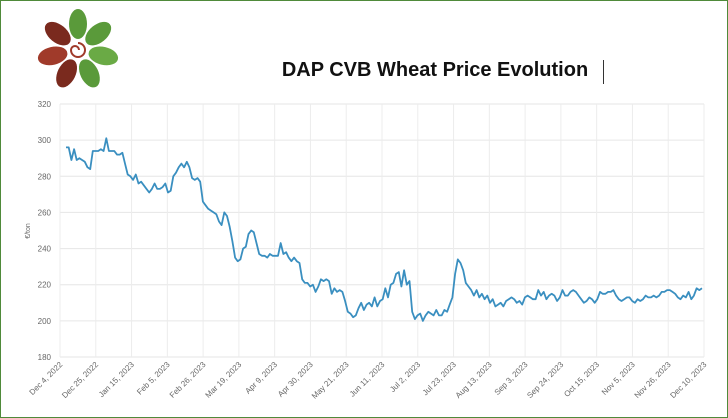 This screenshot has height=418, width=728. Describe the element at coordinates (116, 379) in the screenshot. I see `x-tick-label: Jan 15, 2023` at that location.